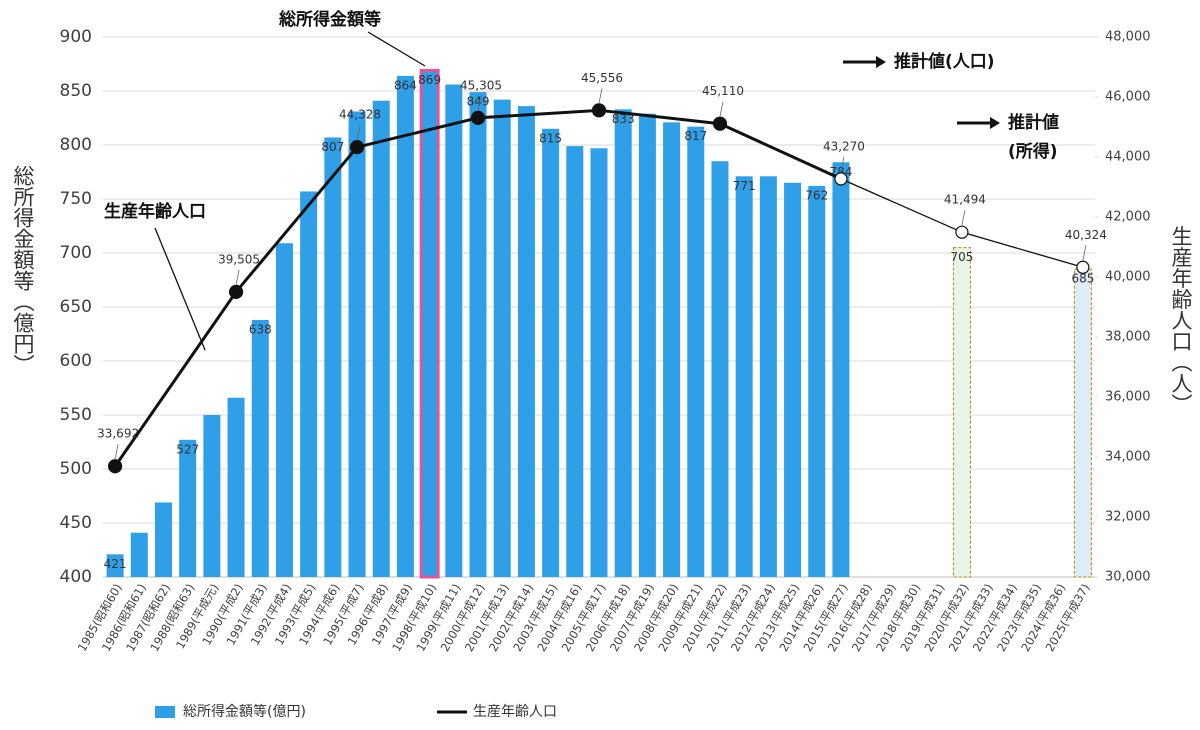 The height and width of the screenshot is (730, 1200). What do you see at coordinates (1128, 517) in the screenshot?
I see `y2-tick-label: 32,000` at bounding box center [1128, 517].